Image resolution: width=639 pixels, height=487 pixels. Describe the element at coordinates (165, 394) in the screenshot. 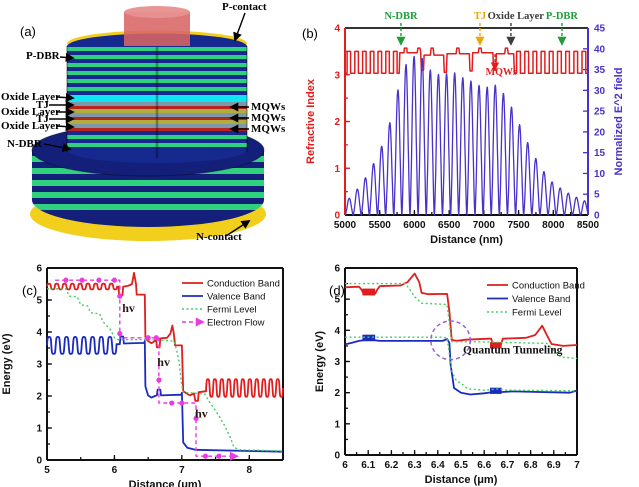

I see `valence-band-line` at that location.